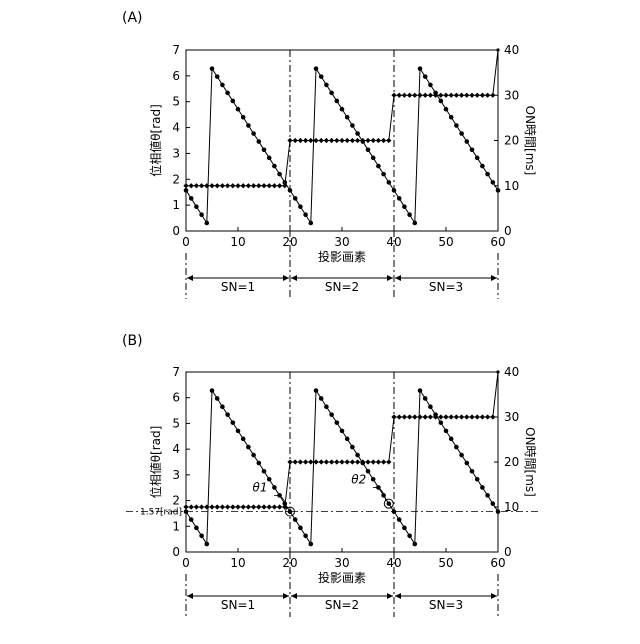 The height and width of the screenshot is (644, 640). What do you see at coordinates (176, 231) in the screenshot?
I see `y-left-tick-label: 0` at bounding box center [176, 231].